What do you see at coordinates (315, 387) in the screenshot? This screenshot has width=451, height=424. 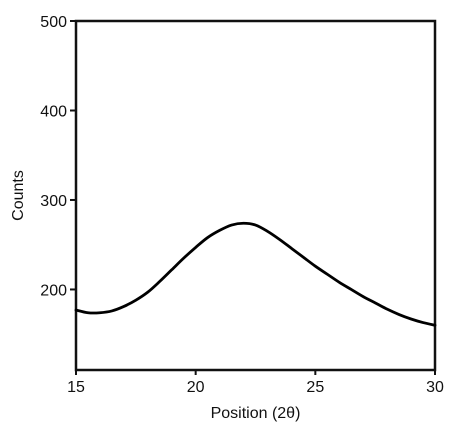 I see `x-tick-label: 25` at bounding box center [315, 387].